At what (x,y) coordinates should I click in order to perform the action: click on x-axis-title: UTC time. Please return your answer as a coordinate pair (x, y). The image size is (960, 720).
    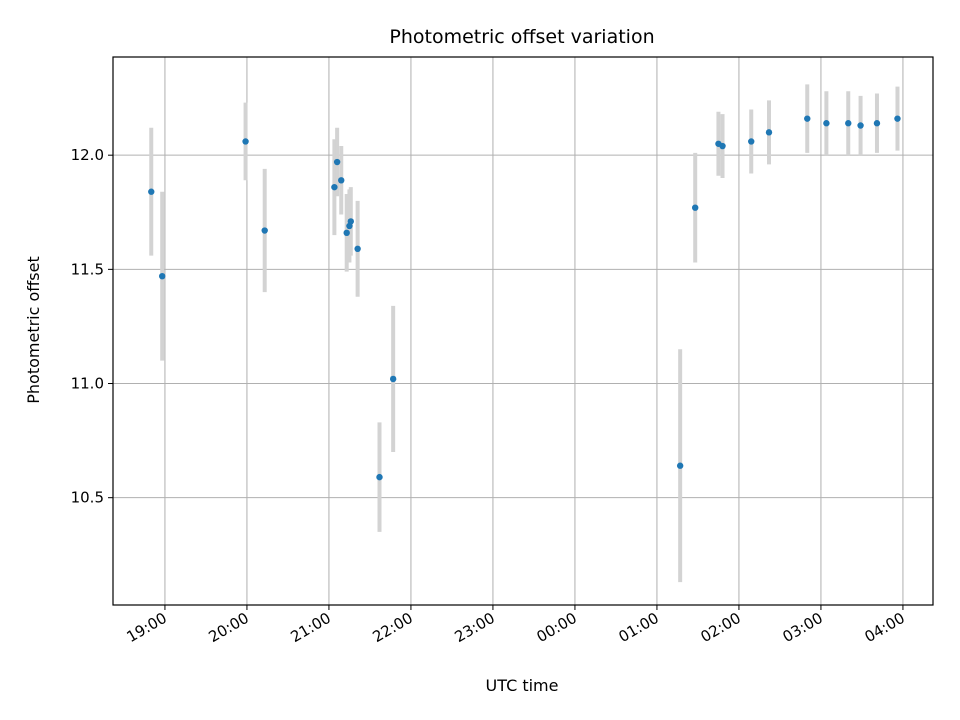
    Looking at the image, I should click on (522, 685).